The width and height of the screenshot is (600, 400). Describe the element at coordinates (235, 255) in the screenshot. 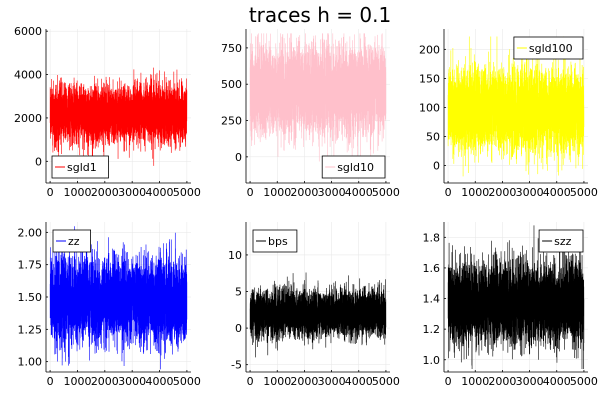

I see `y-tick-label: 10` at that location.